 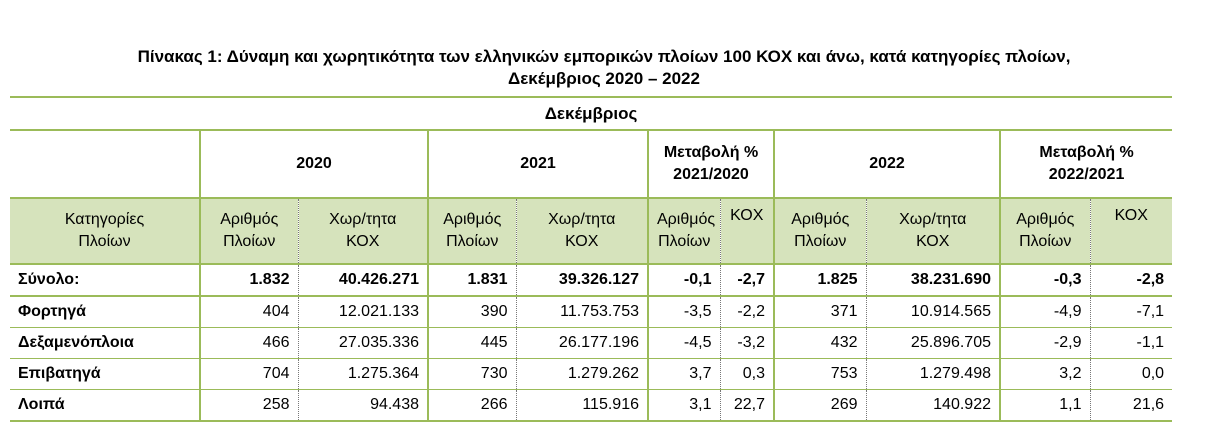 What do you see at coordinates (819, 374) in the screenshot?
I see `cell-number-2022: 753` at bounding box center [819, 374].